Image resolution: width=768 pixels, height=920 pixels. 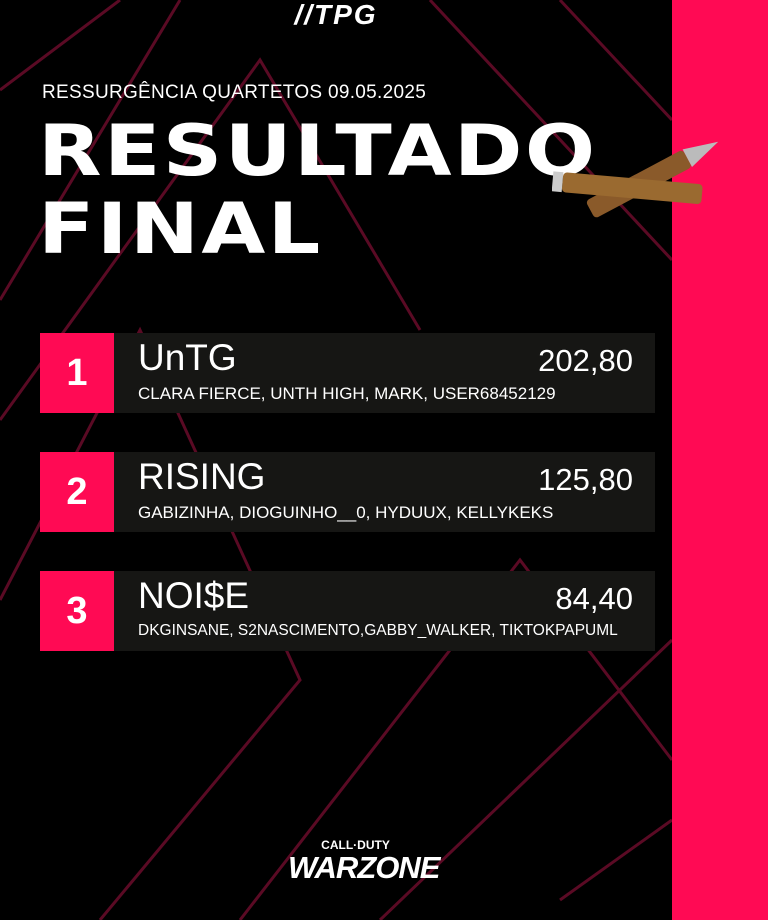 I want to click on team-score: 202,80, so click(x=585, y=360).